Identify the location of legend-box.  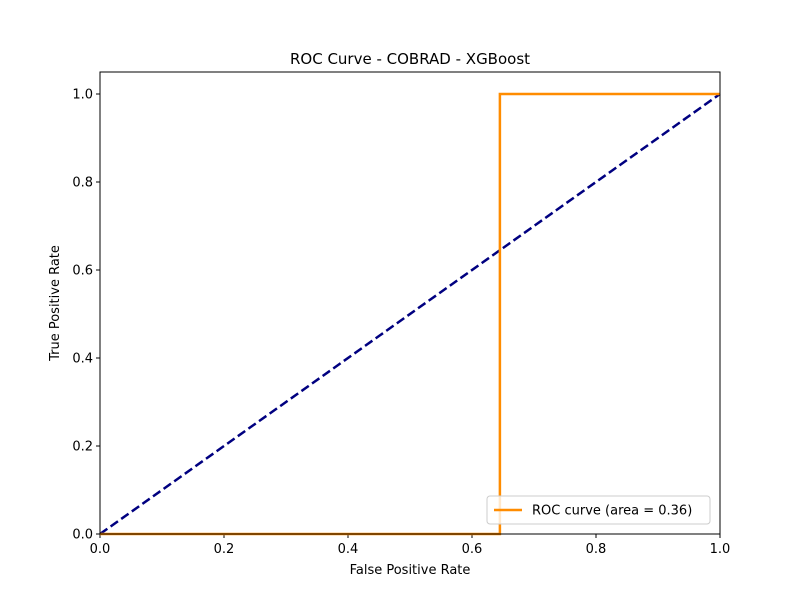
(598, 510).